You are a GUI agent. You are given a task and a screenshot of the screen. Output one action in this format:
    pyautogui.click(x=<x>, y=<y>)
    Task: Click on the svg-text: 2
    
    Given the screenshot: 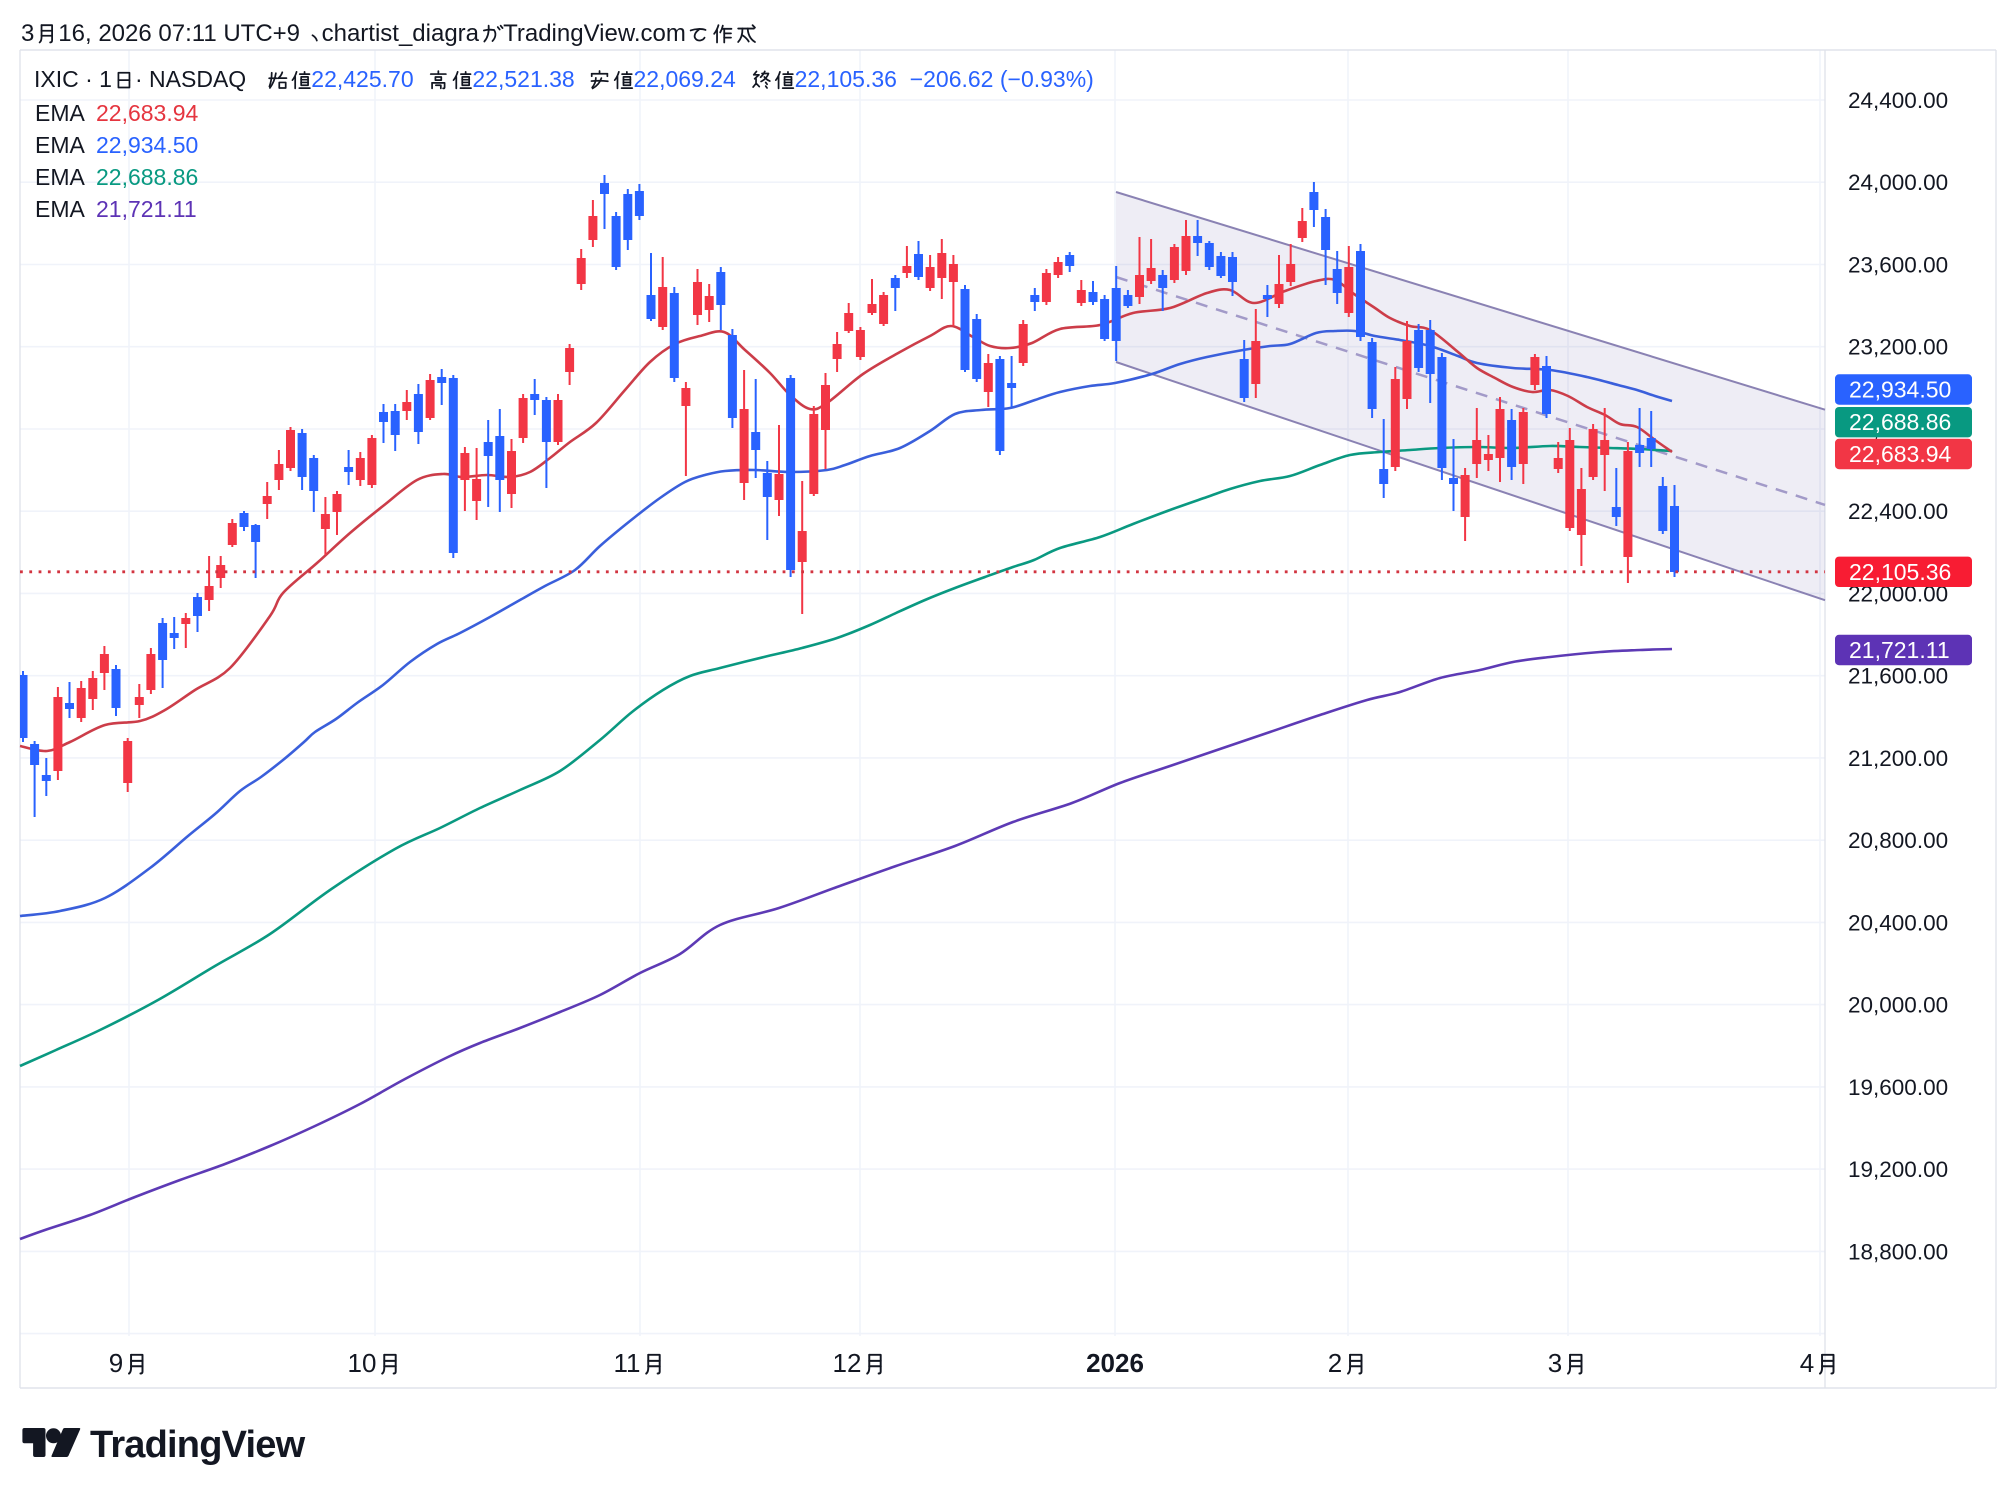 What is the action you would take?
    pyautogui.click(x=1335, y=1363)
    